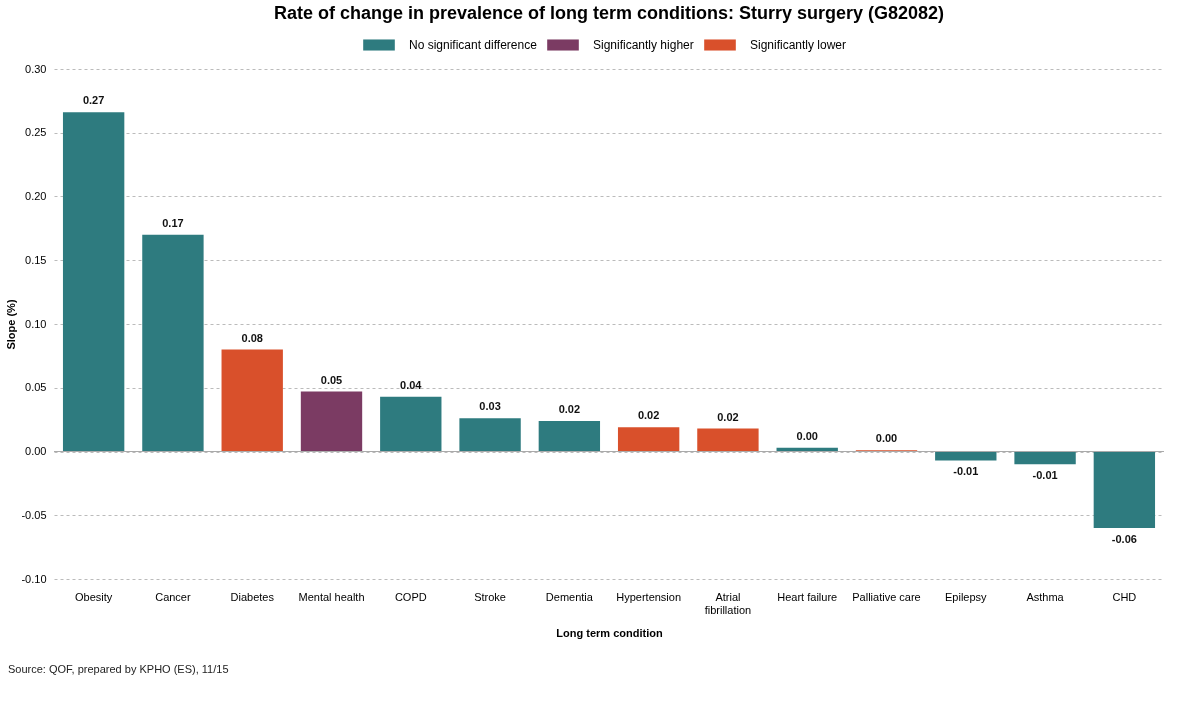 This screenshot has width=1203, height=724. Describe the element at coordinates (728, 603) in the screenshot. I see `x-tick-label: Atrial fibrillation` at that location.